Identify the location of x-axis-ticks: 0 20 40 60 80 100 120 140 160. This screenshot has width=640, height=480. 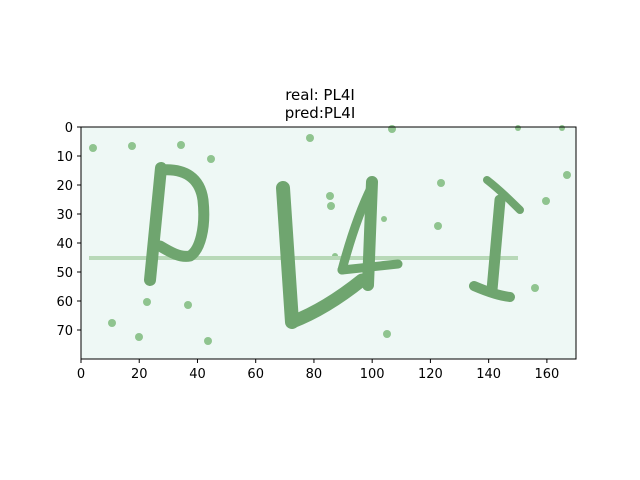
(318, 370).